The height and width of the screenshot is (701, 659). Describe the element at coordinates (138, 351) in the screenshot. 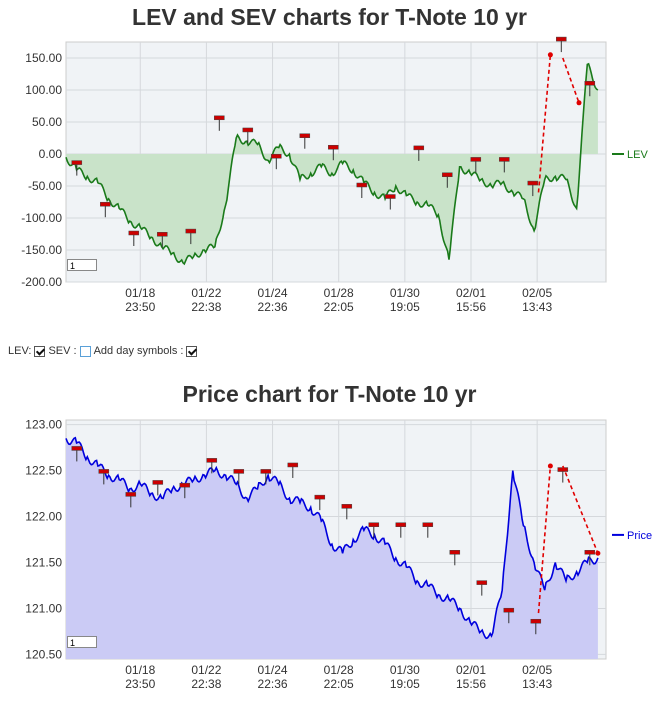

I see `day-symbols-label: Add day symbols :` at that location.